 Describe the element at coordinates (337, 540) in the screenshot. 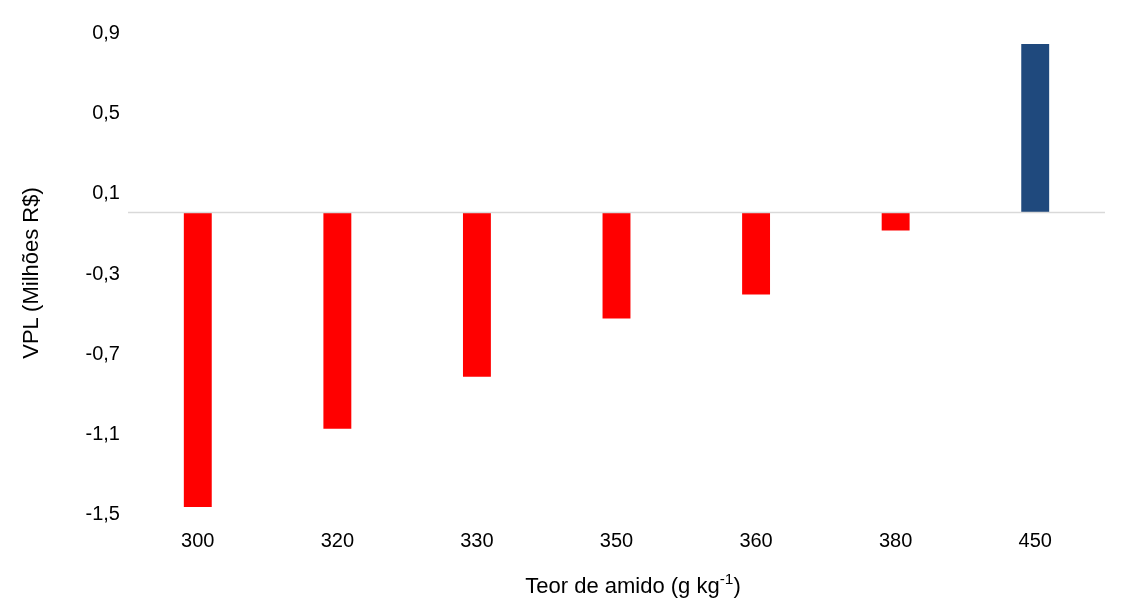

I see `x-tick-label: 320` at that location.